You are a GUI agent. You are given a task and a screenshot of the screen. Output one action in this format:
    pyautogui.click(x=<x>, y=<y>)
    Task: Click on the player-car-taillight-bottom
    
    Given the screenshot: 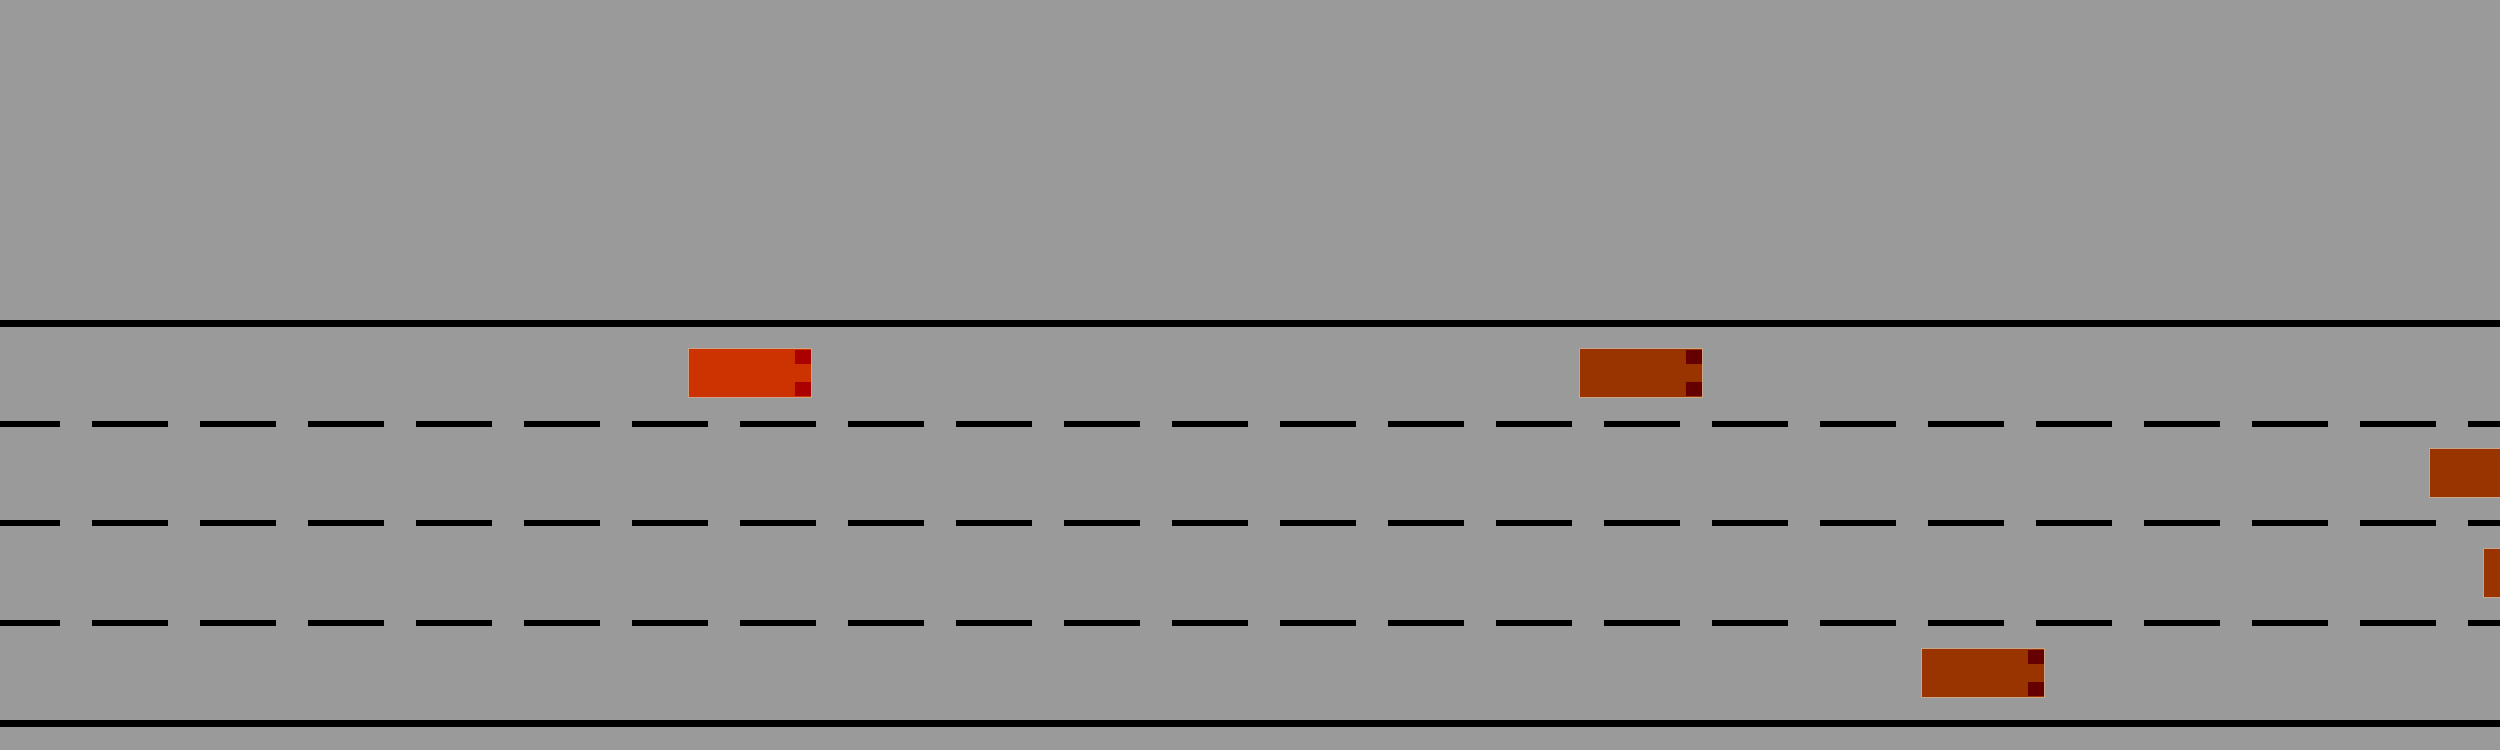 What is the action you would take?
    pyautogui.click(x=803, y=389)
    